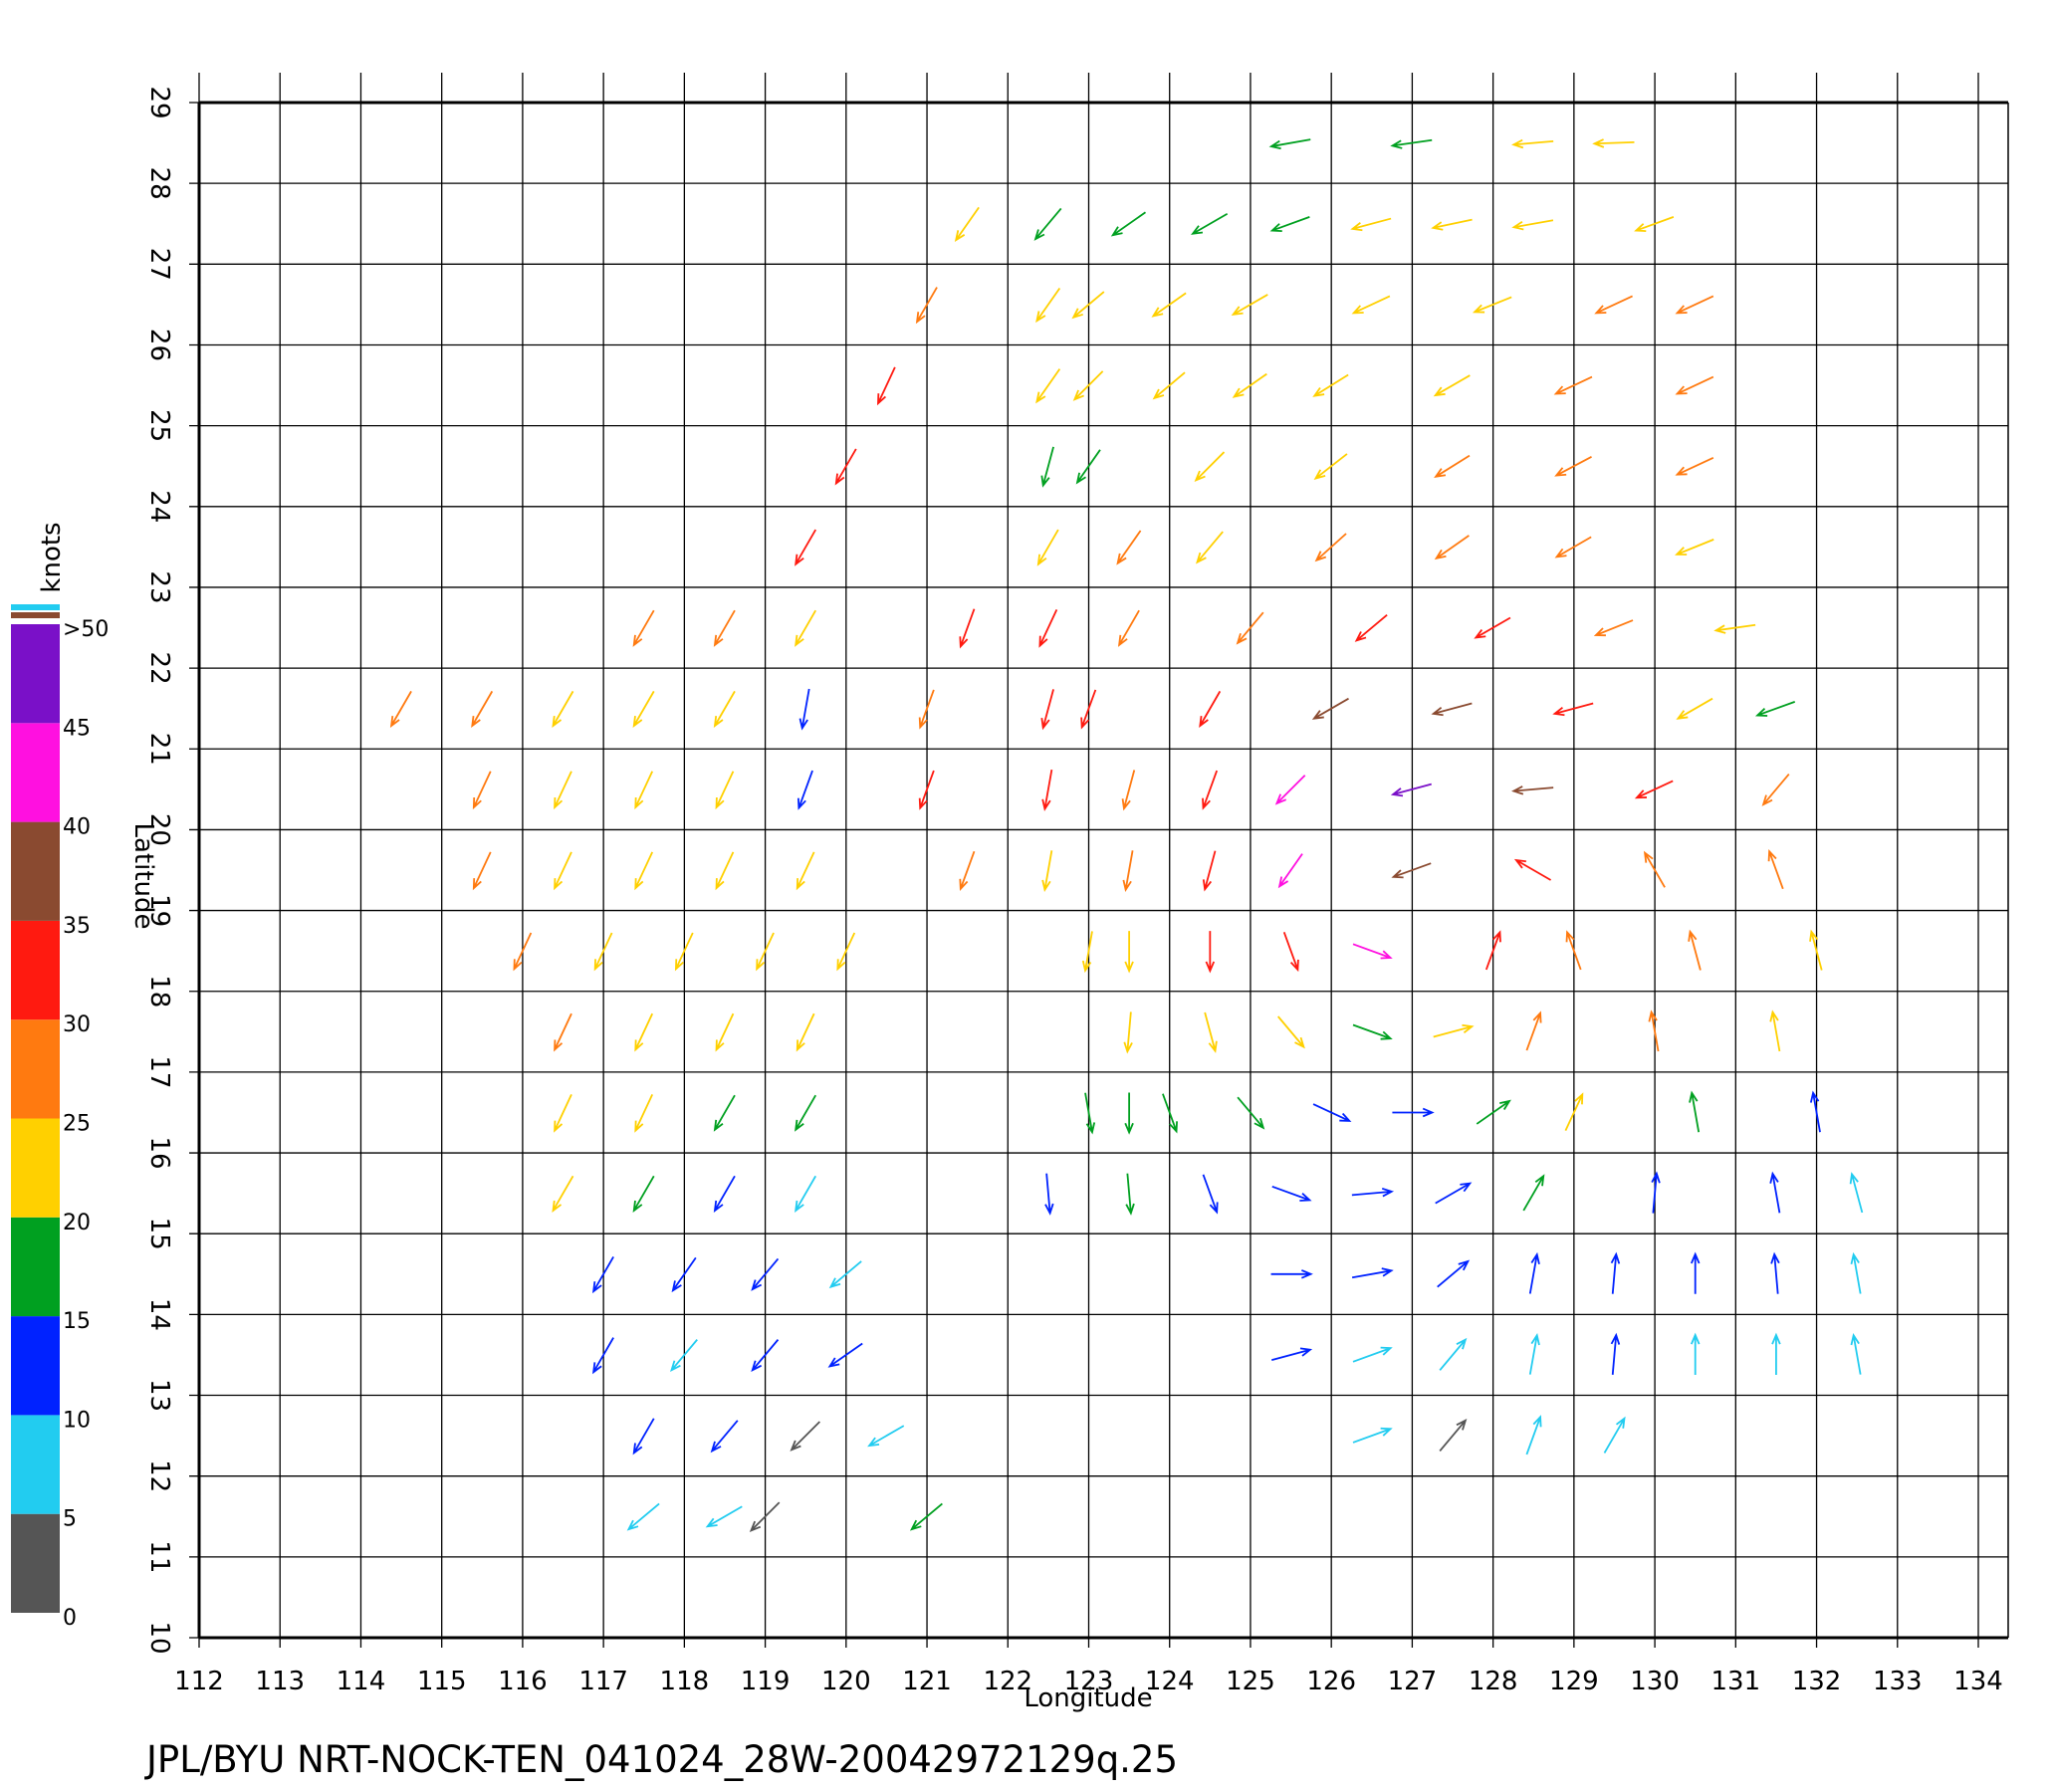 This screenshot has height=1792, width=2051. What do you see at coordinates (70, 1520) in the screenshot?
I see `colorbar-tick-label: 5` at bounding box center [70, 1520].